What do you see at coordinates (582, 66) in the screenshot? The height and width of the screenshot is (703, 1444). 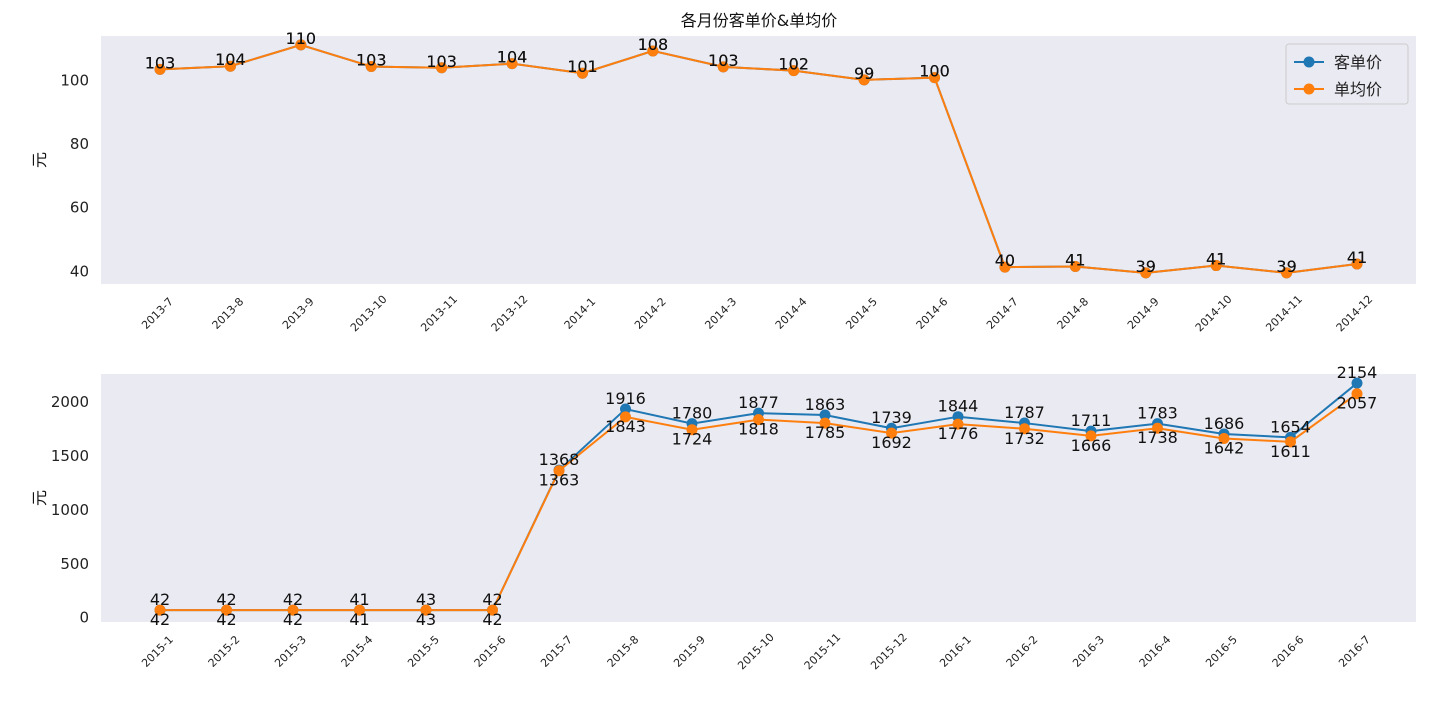 I see `data-label: 101` at bounding box center [582, 66].